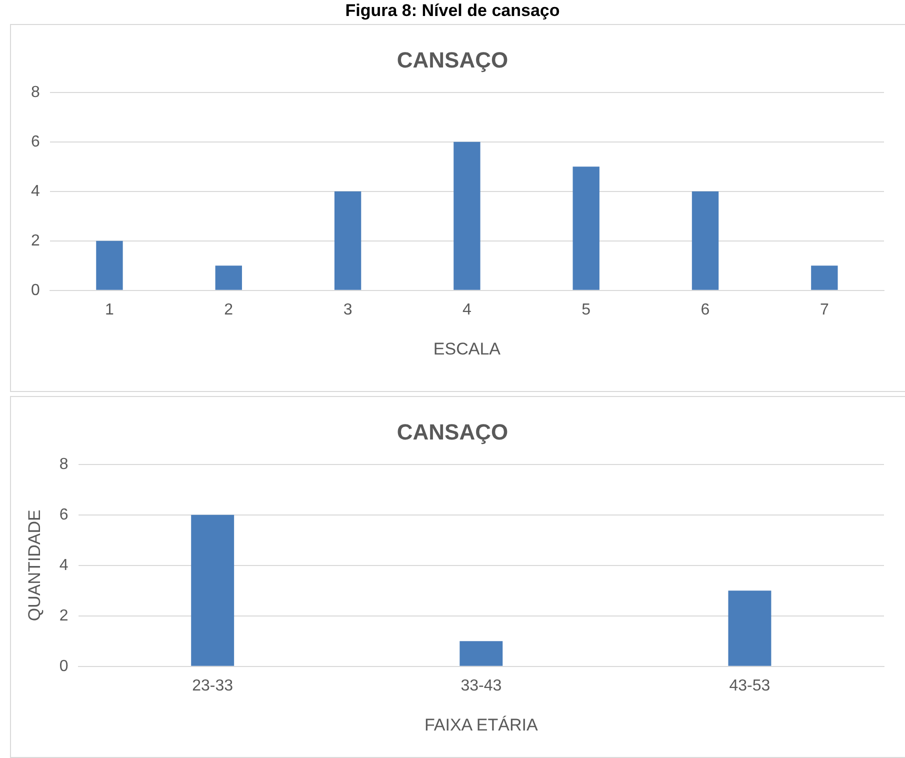 The image size is (905, 758). I want to click on text: Figura 8: Nível de cansaço, so click(452, 11).